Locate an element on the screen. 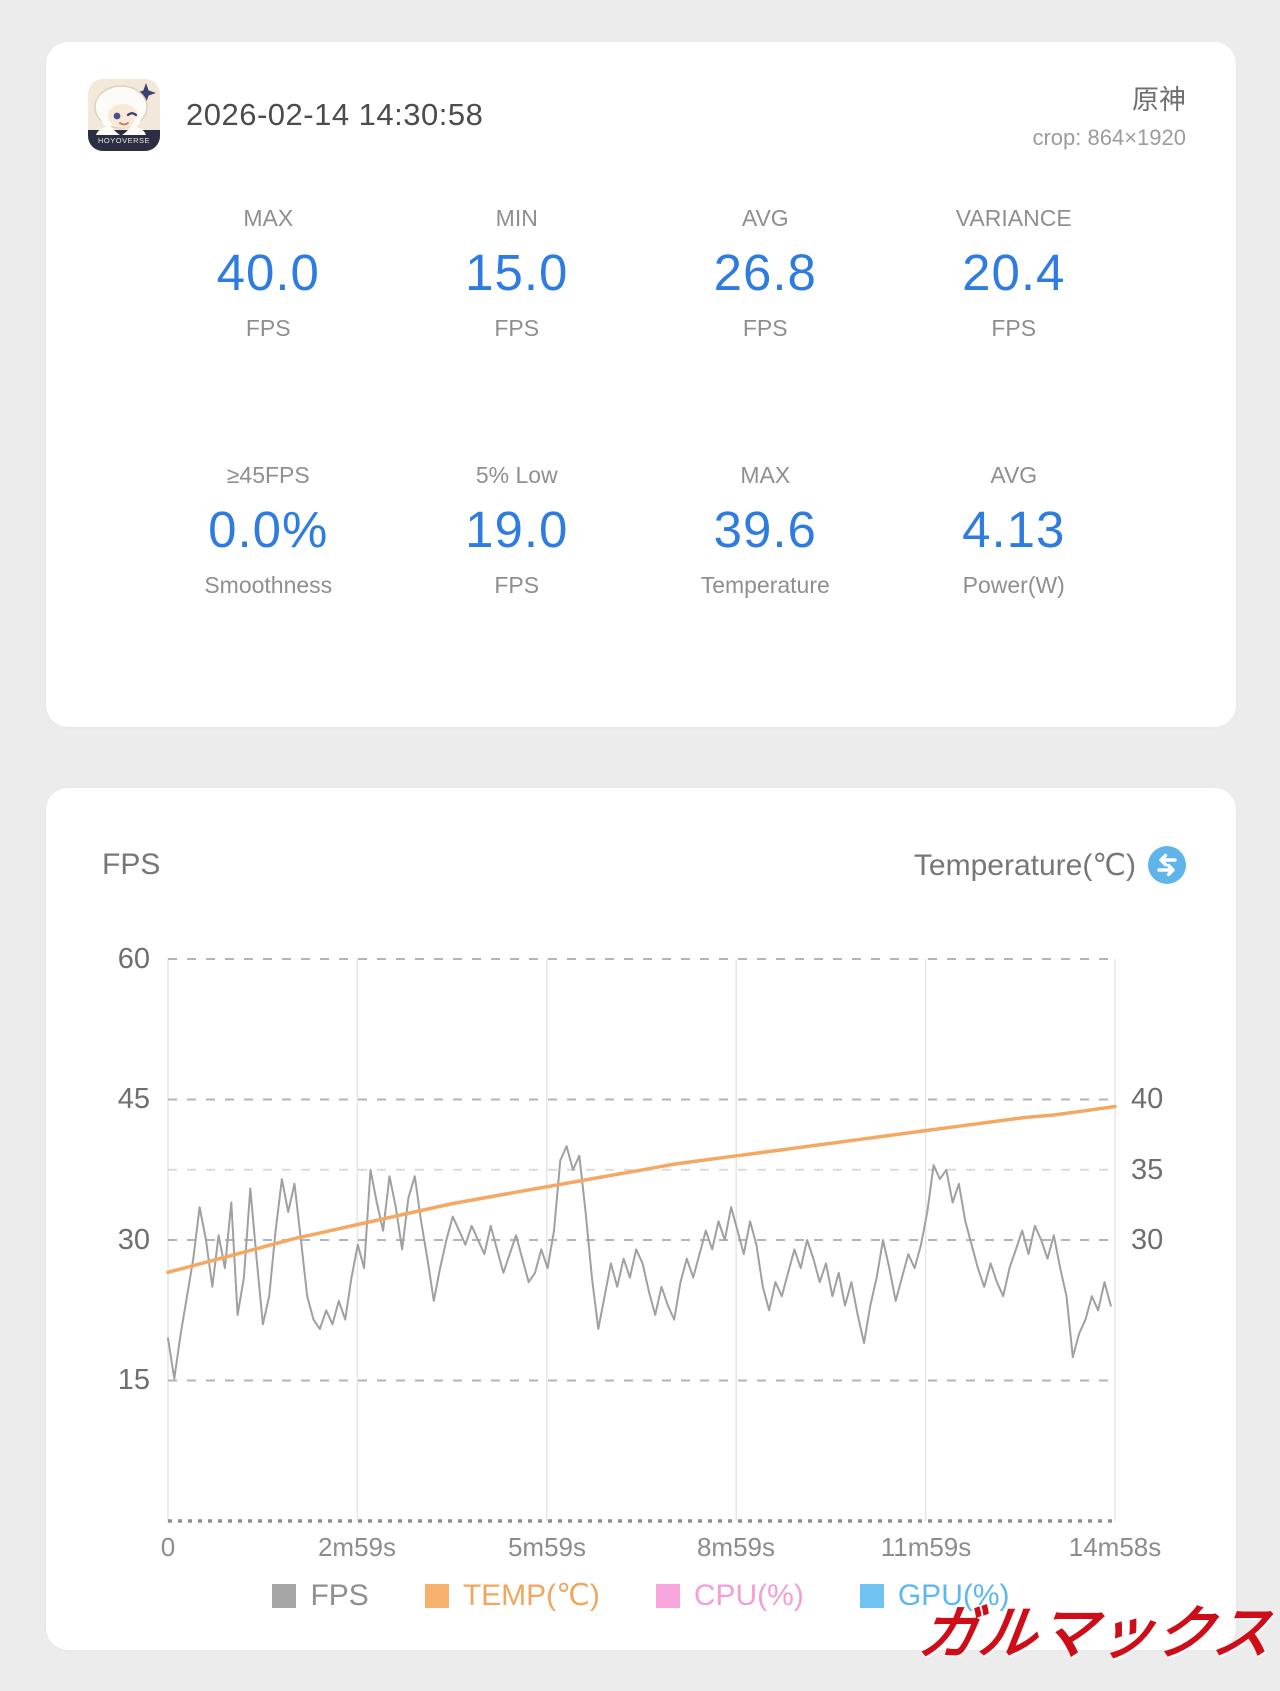 This screenshot has height=1691, width=1280. stat-value: 20.4 is located at coordinates (1014, 272).